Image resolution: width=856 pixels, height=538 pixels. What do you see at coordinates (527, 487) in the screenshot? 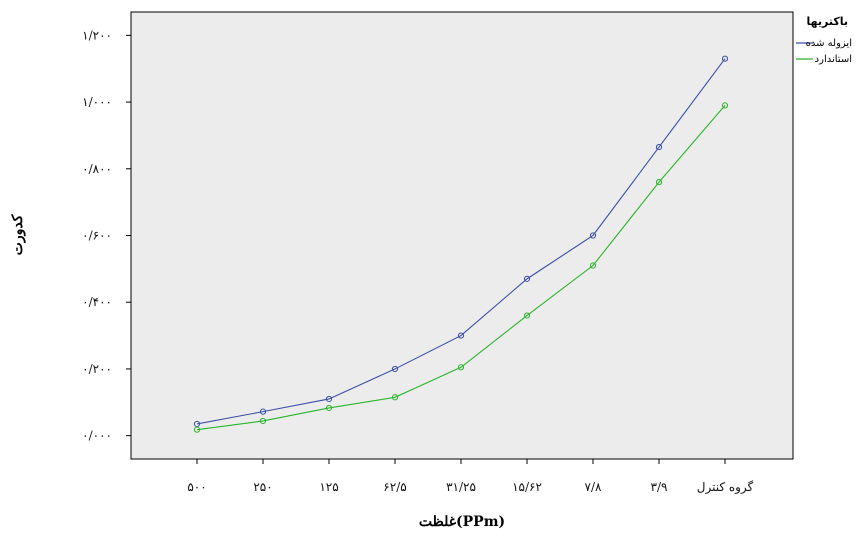
I see `x-tick-label: ۱۵/۶۲` at bounding box center [527, 487].